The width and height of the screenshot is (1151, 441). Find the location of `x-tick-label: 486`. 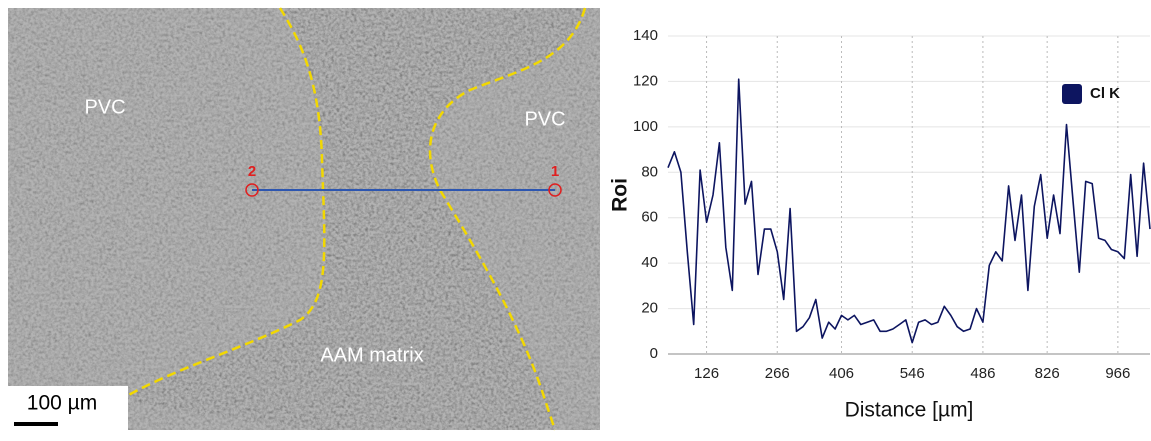

x-tick-label: 486 is located at coordinates (982, 373).